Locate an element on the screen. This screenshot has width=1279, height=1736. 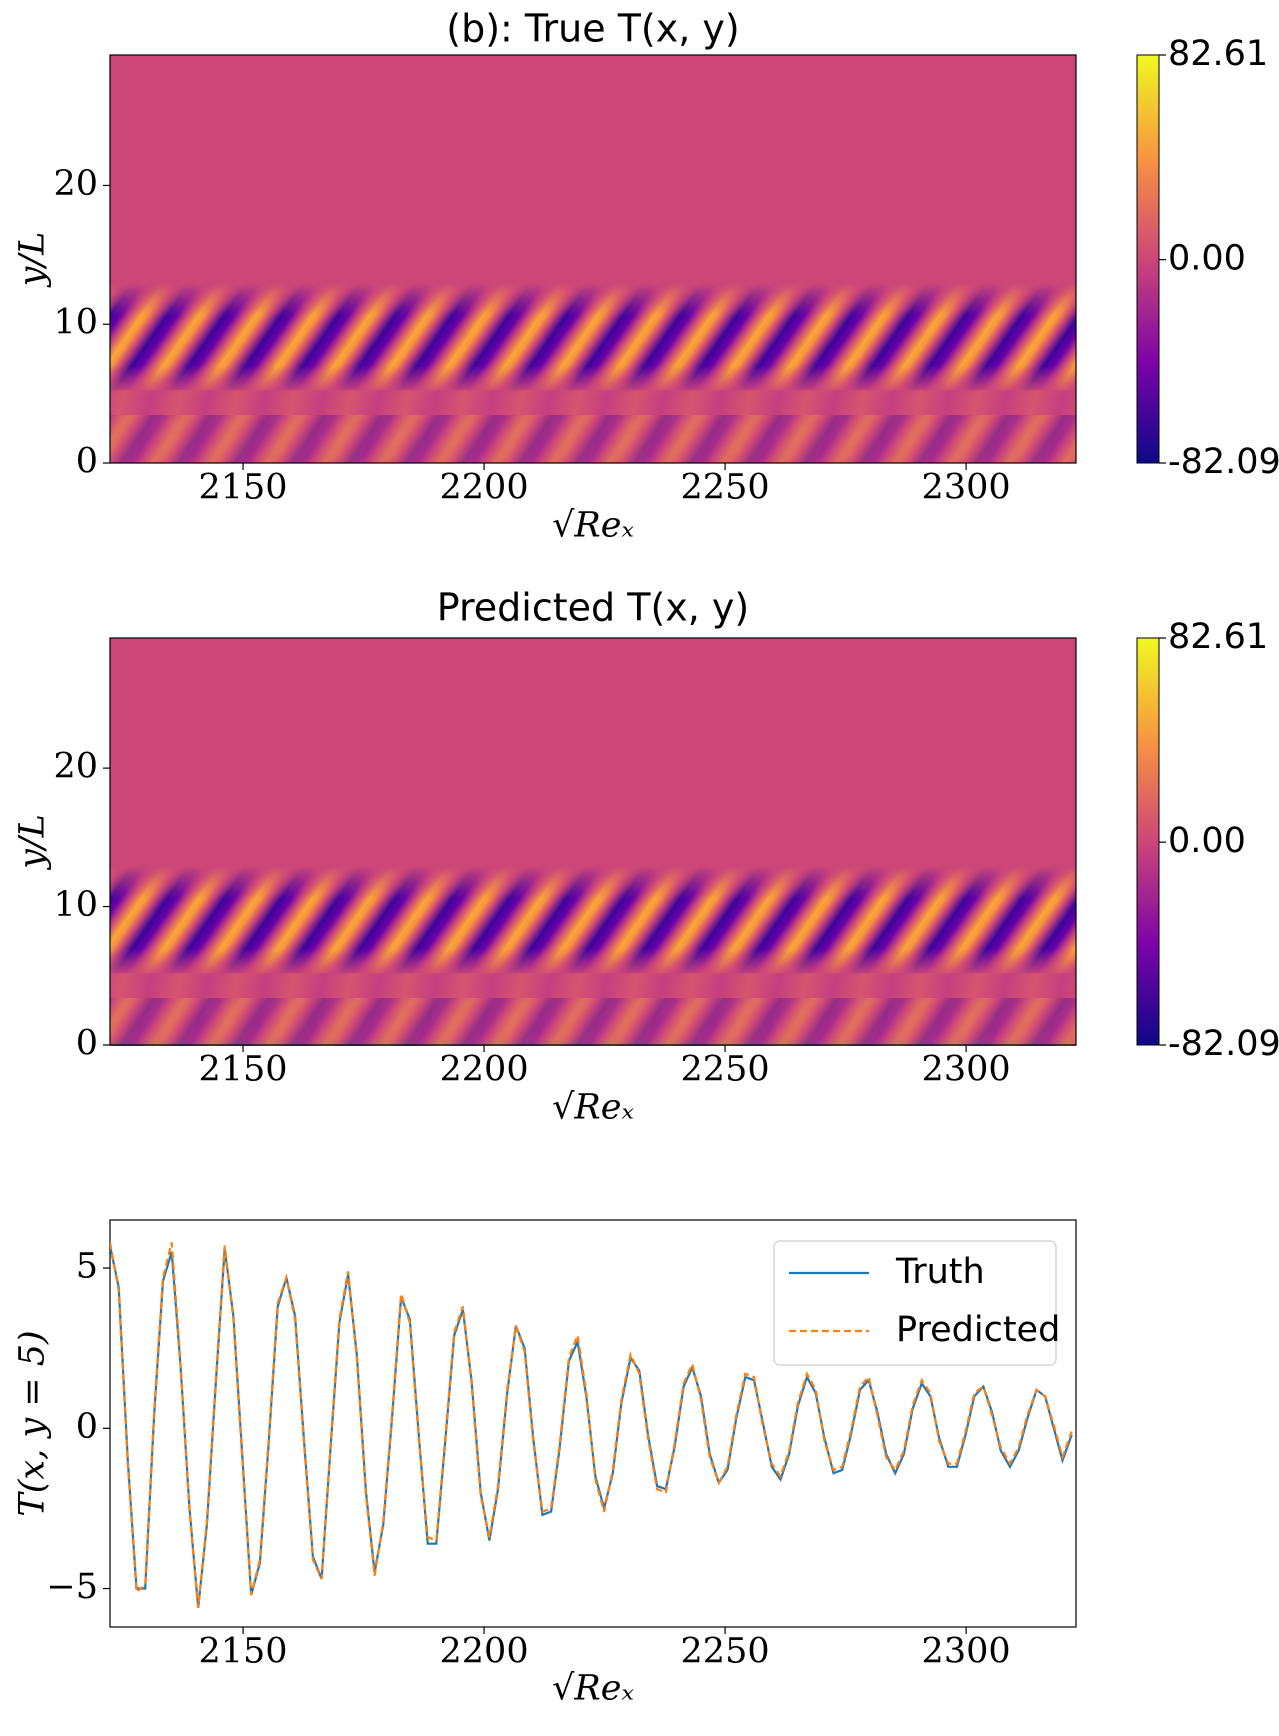
legend-label: Predicted is located at coordinates (978, 1330).